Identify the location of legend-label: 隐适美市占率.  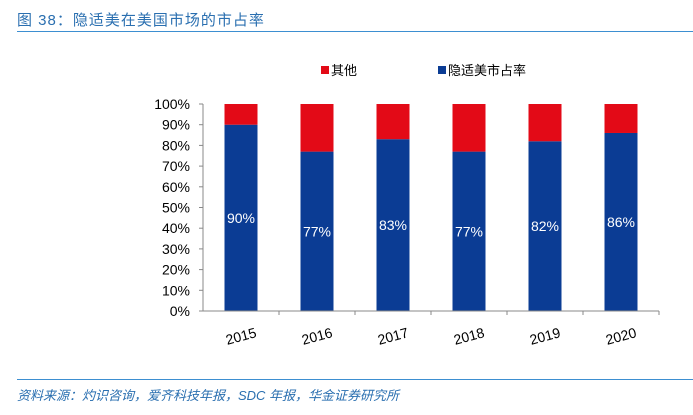
(487, 70).